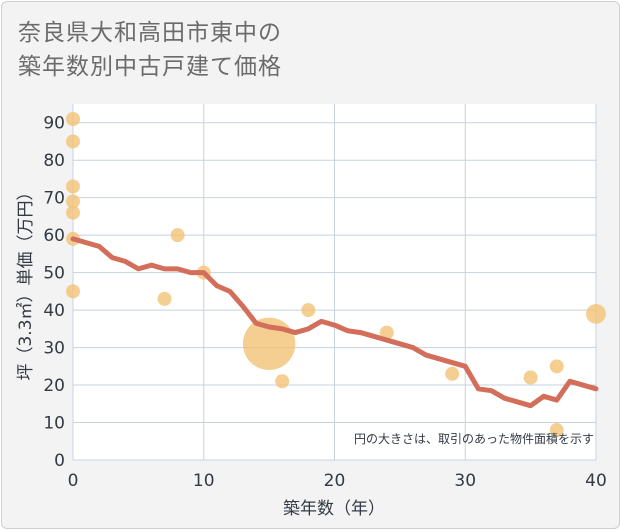  I want to click on y-tick-label: 20, so click(54, 386).